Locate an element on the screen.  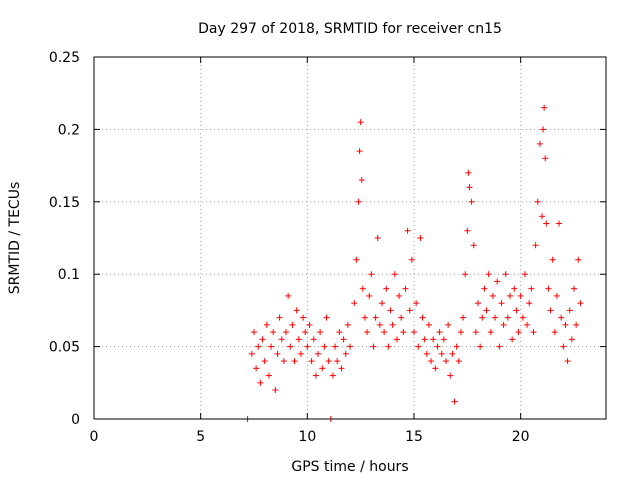
x-tick-label: 15 is located at coordinates (414, 437).